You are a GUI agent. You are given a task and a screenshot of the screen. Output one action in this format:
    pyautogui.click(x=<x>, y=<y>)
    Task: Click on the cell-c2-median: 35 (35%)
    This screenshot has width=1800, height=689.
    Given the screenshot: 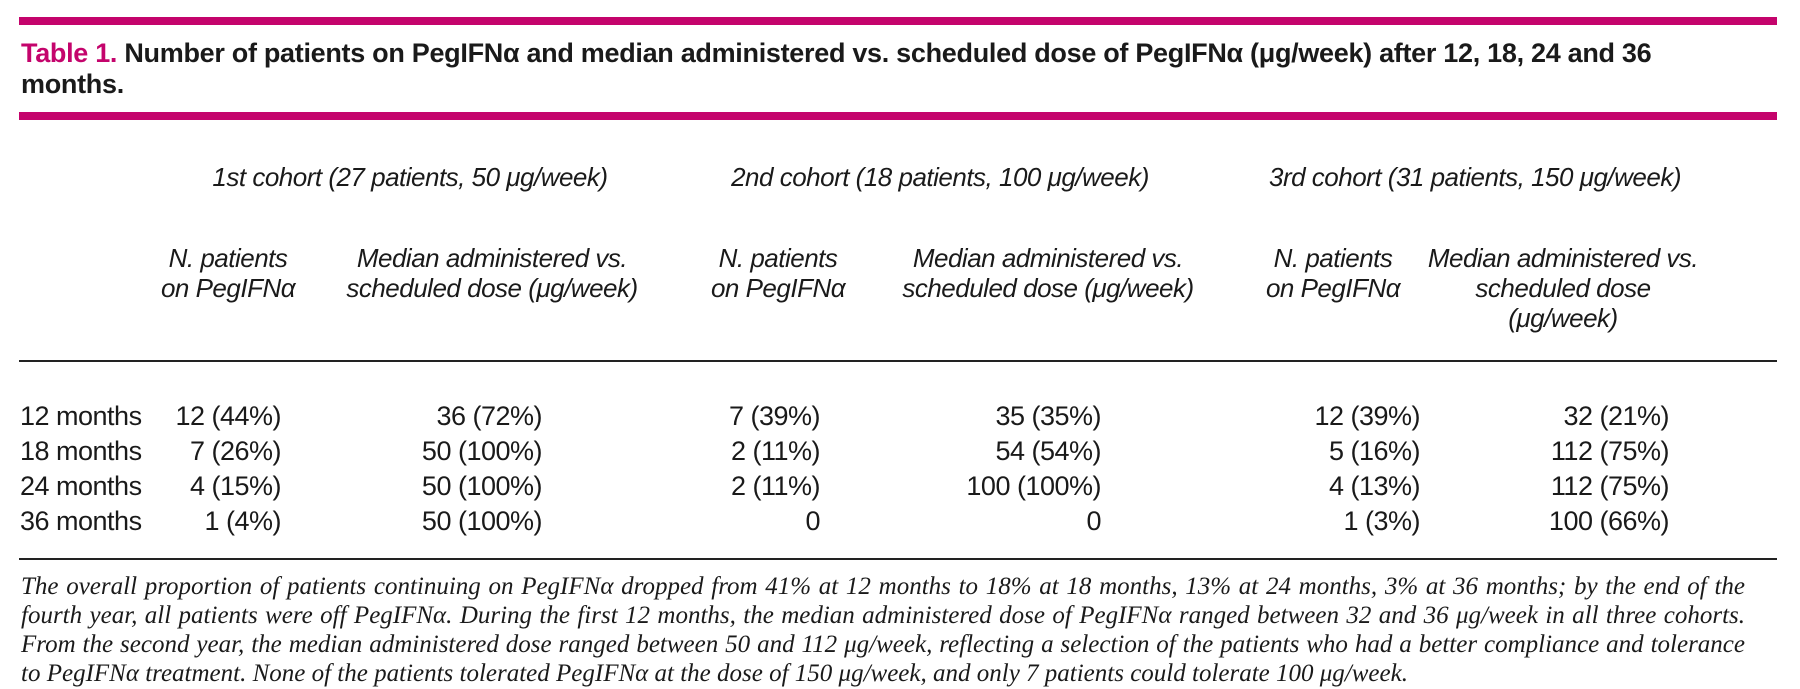 What is the action you would take?
    pyautogui.click(x=1048, y=416)
    